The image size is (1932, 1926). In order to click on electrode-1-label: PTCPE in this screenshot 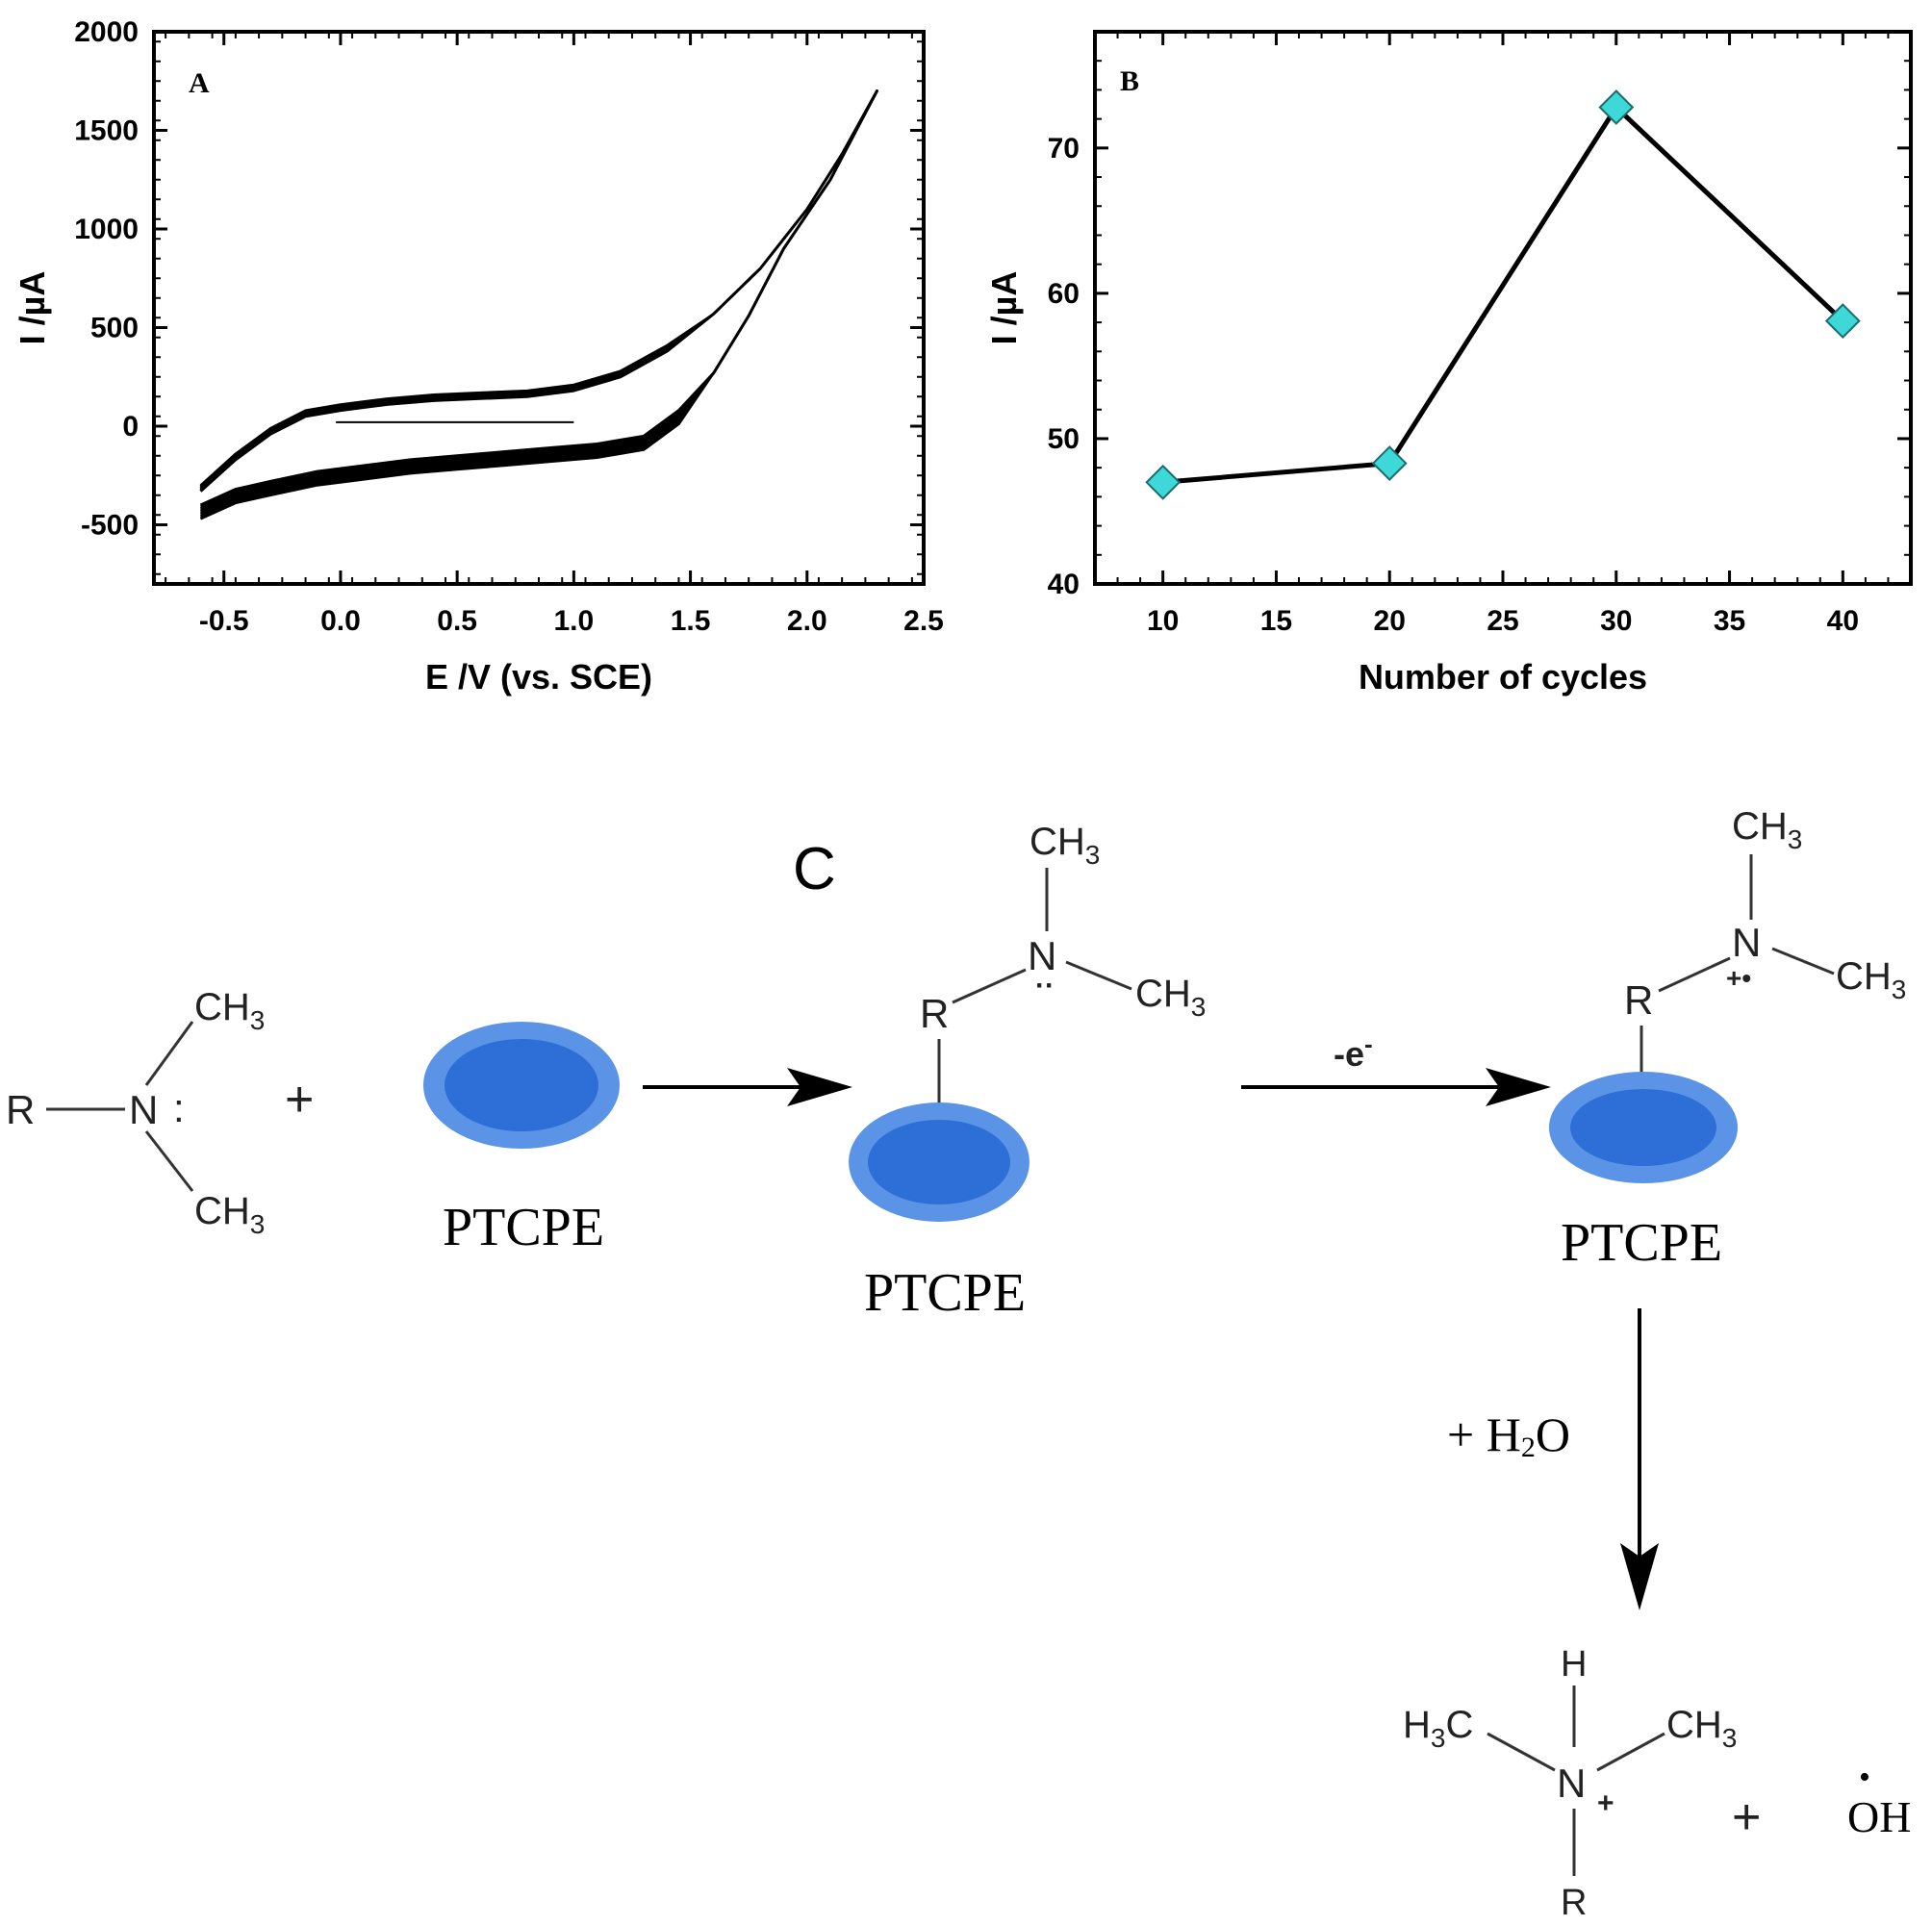, I will do `click(523, 1227)`.